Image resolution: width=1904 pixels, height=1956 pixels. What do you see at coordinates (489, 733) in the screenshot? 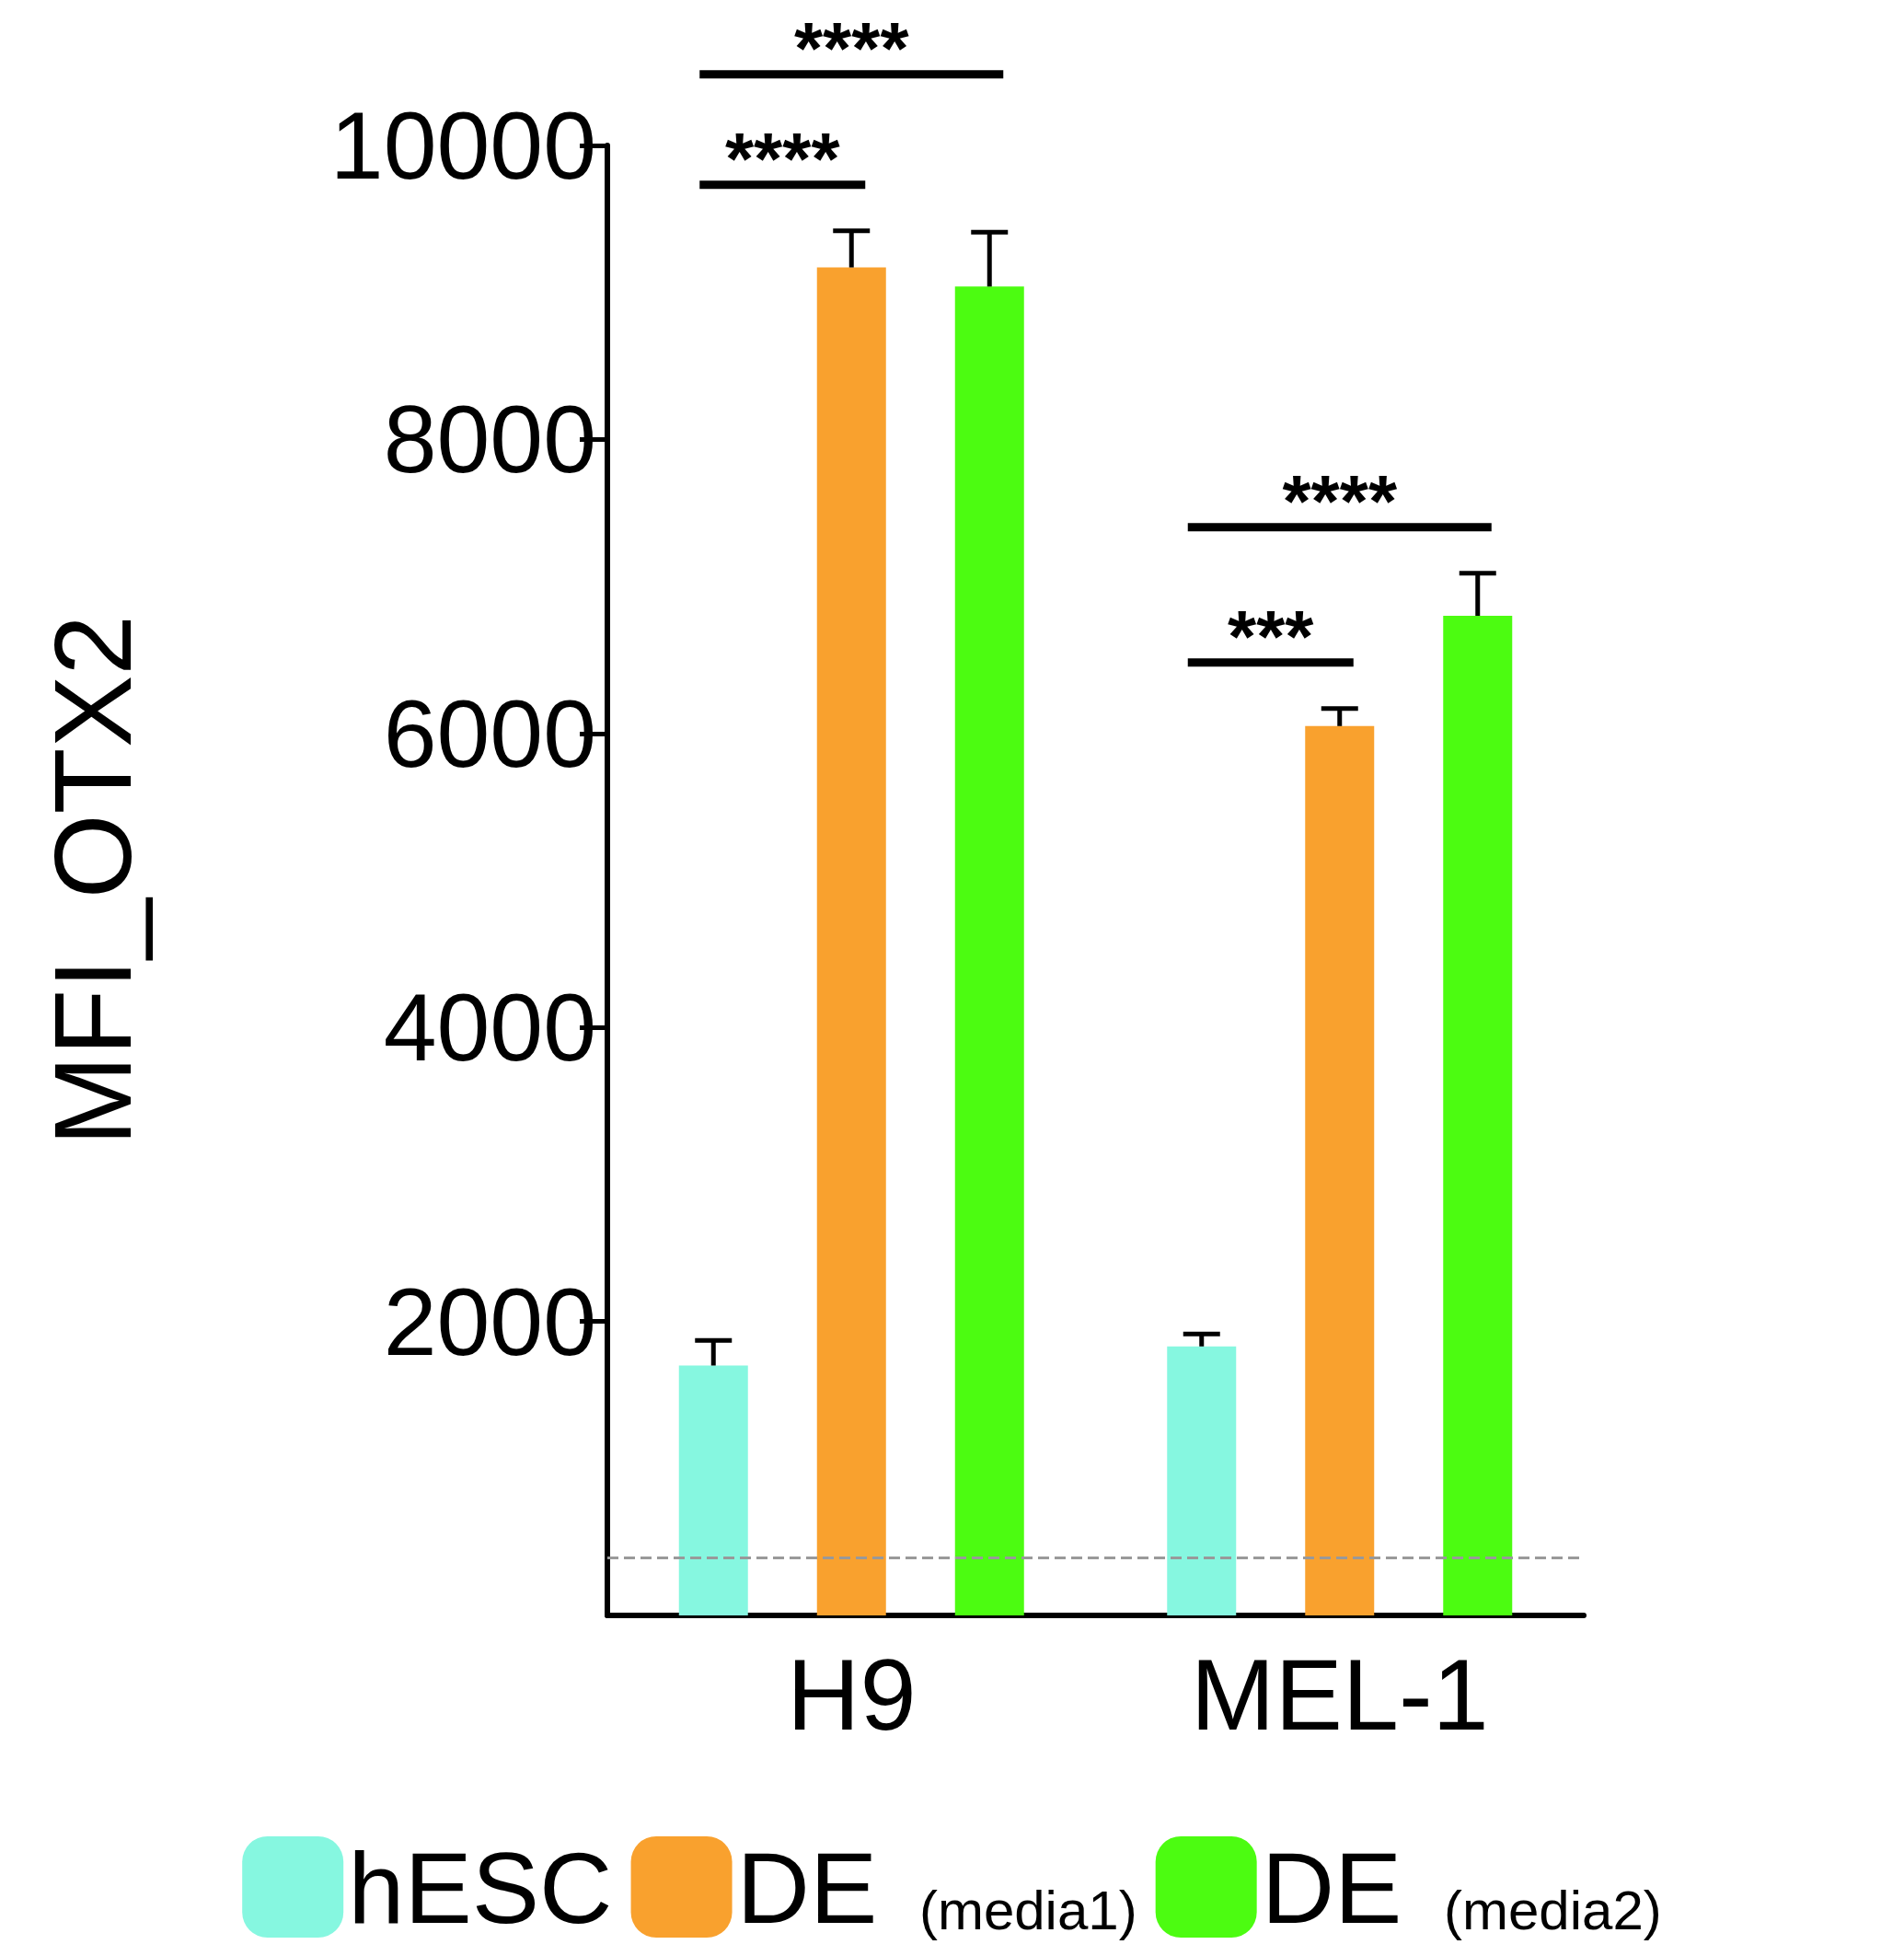
I see `y-tick-label: 6000` at bounding box center [489, 733].